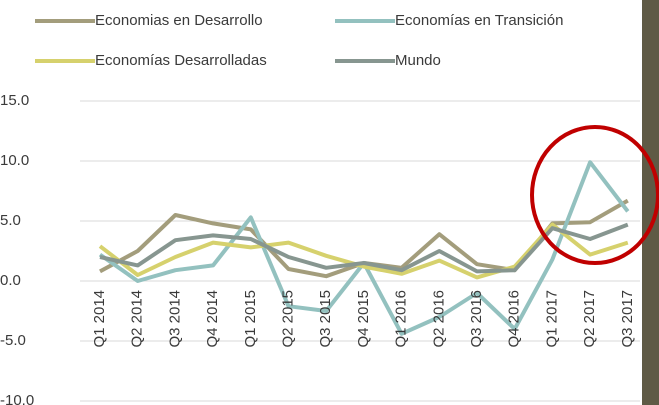 Image resolution: width=659 pixels, height=405 pixels. I want to click on x-tick-label: Q2 2017, so click(589, 319).